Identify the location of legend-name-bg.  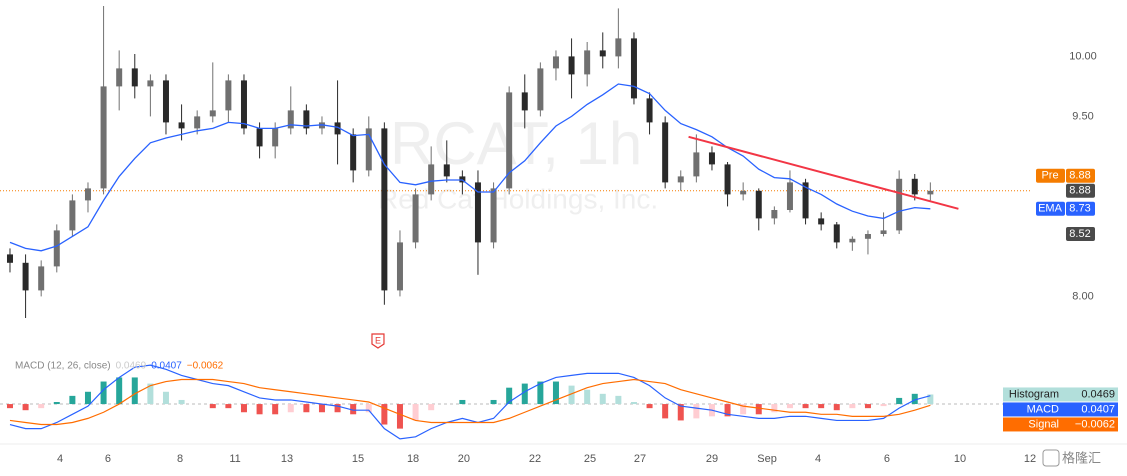
(1033, 409).